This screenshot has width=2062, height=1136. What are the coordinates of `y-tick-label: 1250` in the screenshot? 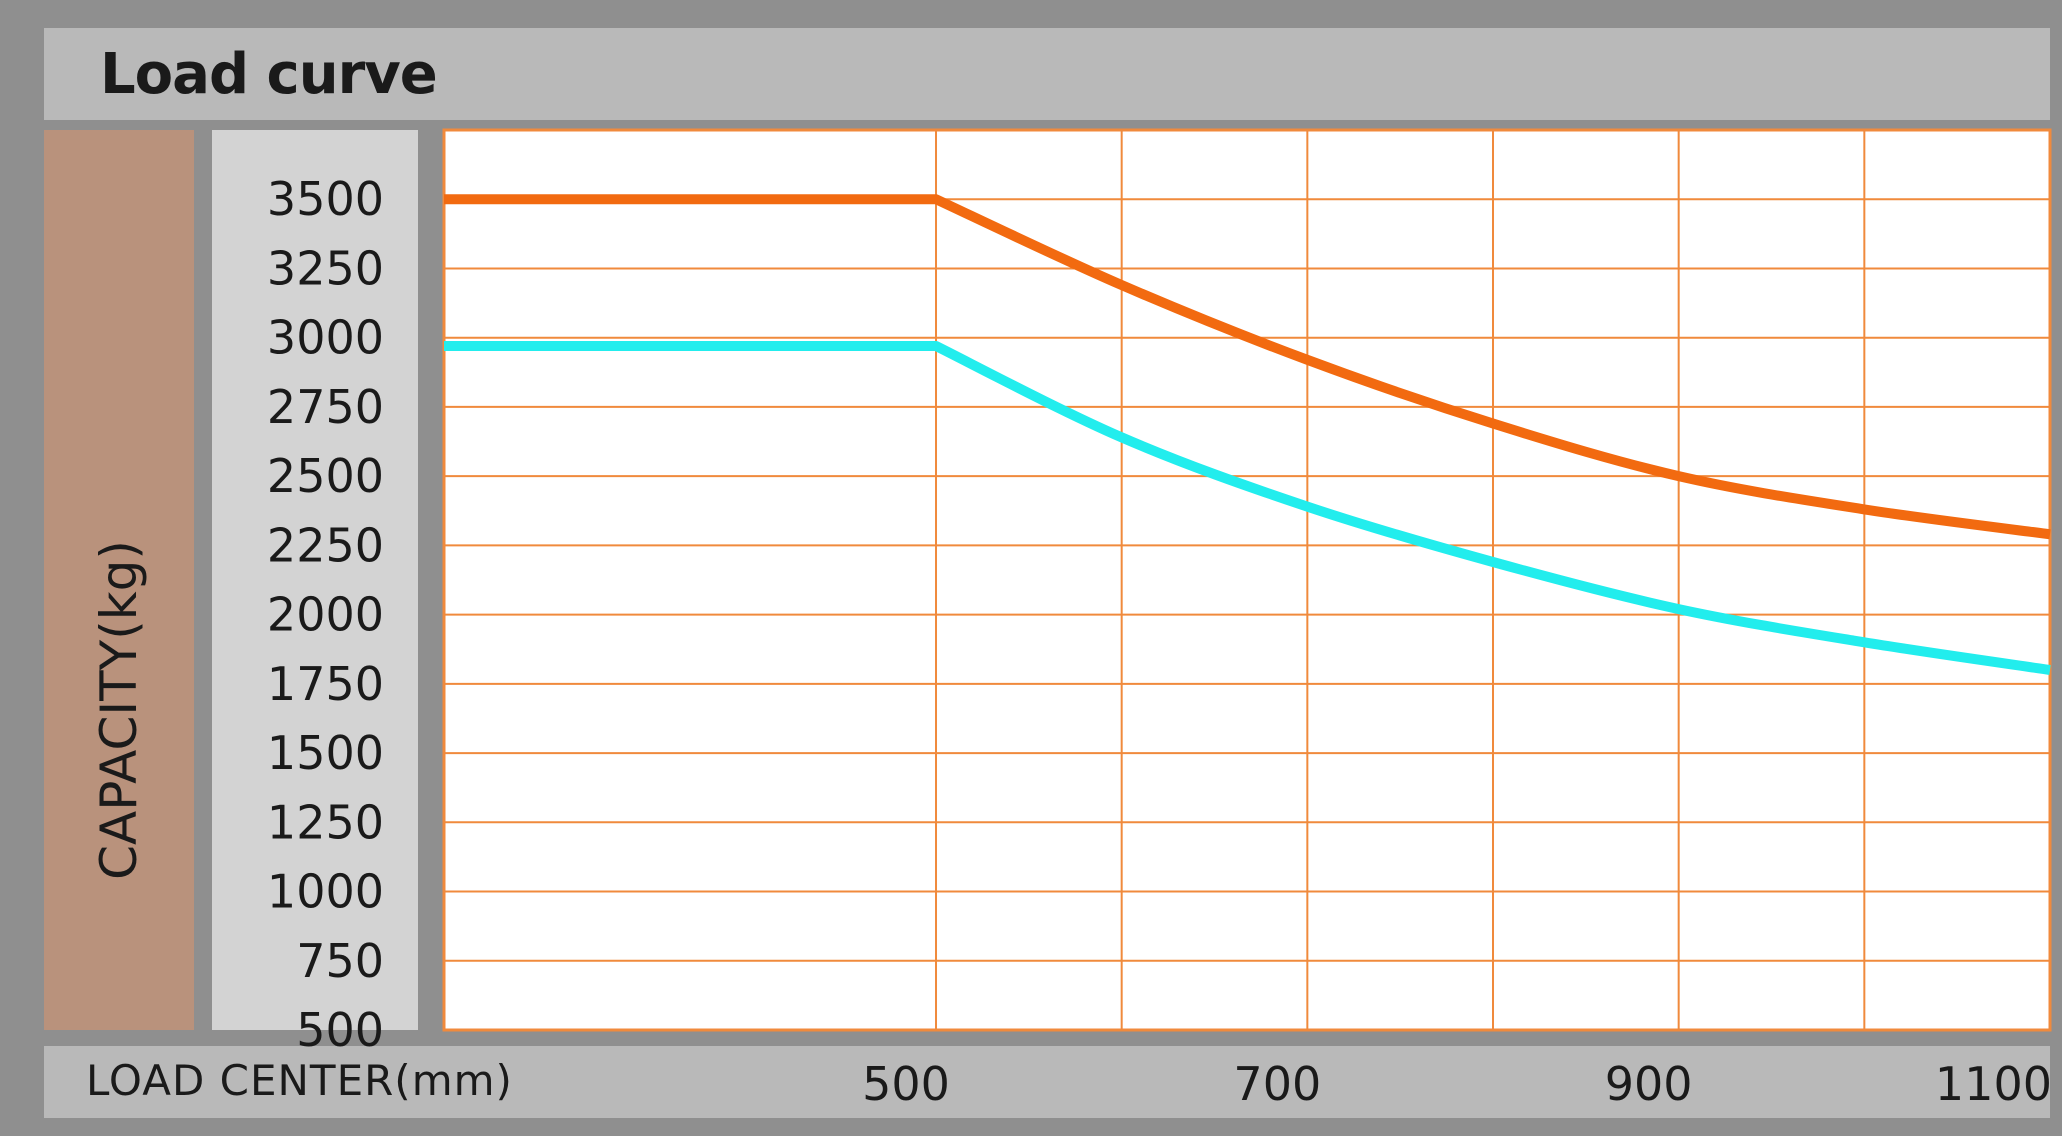 It's located at (325, 822).